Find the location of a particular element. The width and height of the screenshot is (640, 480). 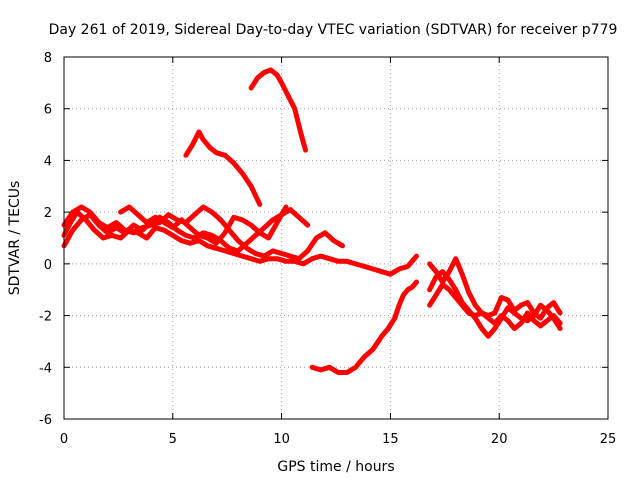

y-tick-label: -2 is located at coordinates (45, 317).